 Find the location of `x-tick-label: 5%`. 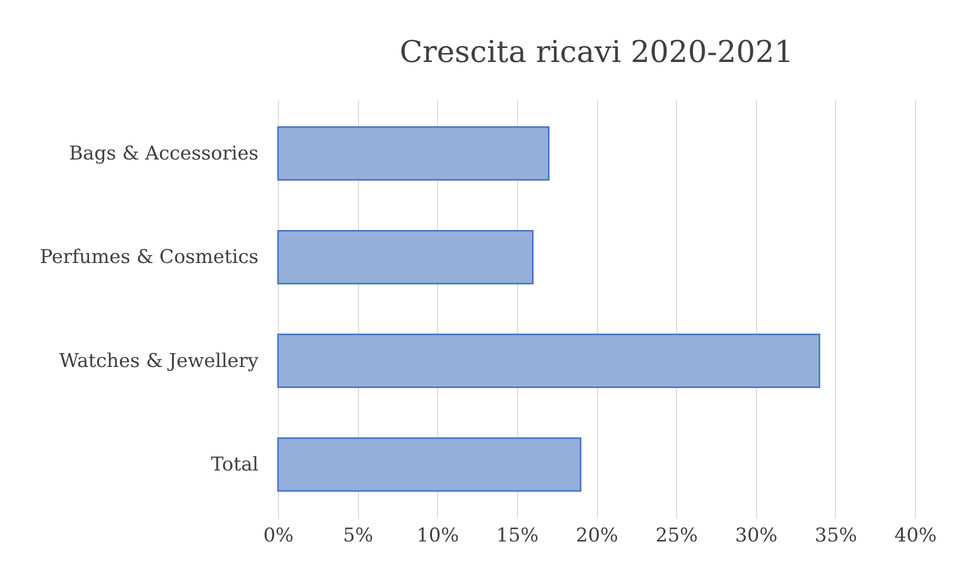

x-tick-label: 5% is located at coordinates (358, 535).